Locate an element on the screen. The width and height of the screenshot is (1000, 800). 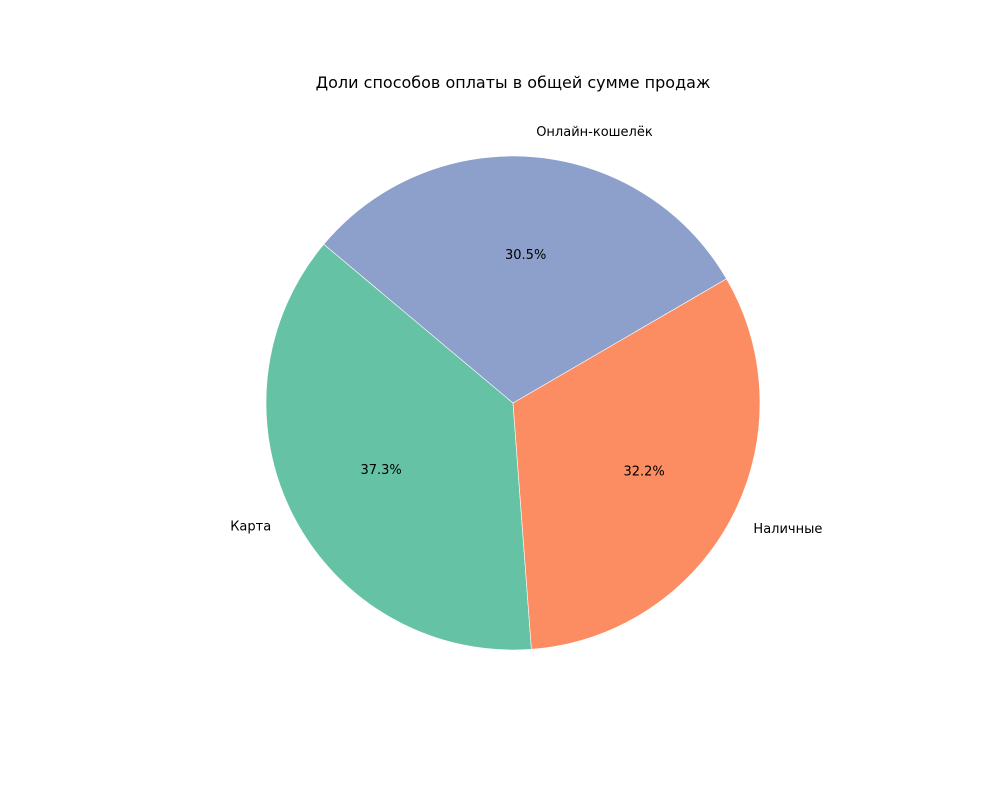
slice-label-2: Наличные is located at coordinates (787, 529).